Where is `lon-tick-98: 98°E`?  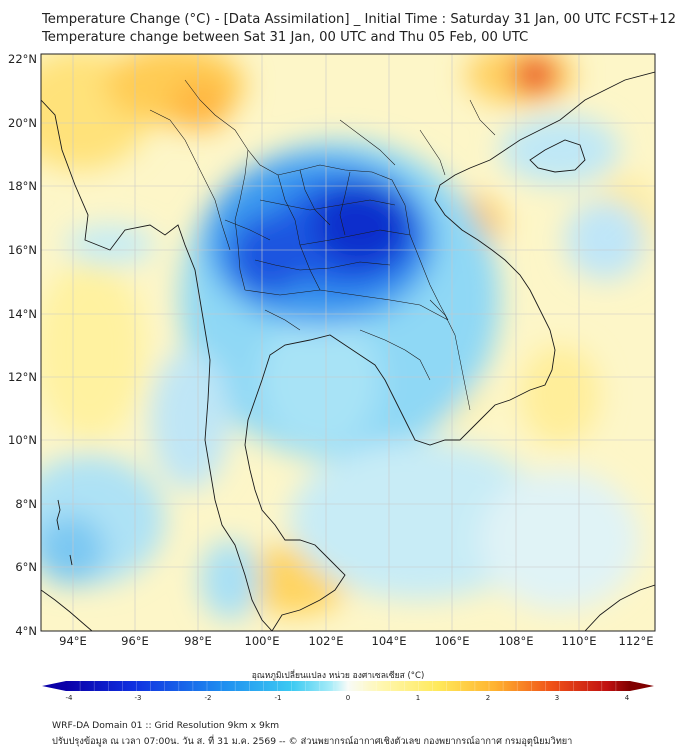
lon-tick-98: 98°E is located at coordinates (198, 641).